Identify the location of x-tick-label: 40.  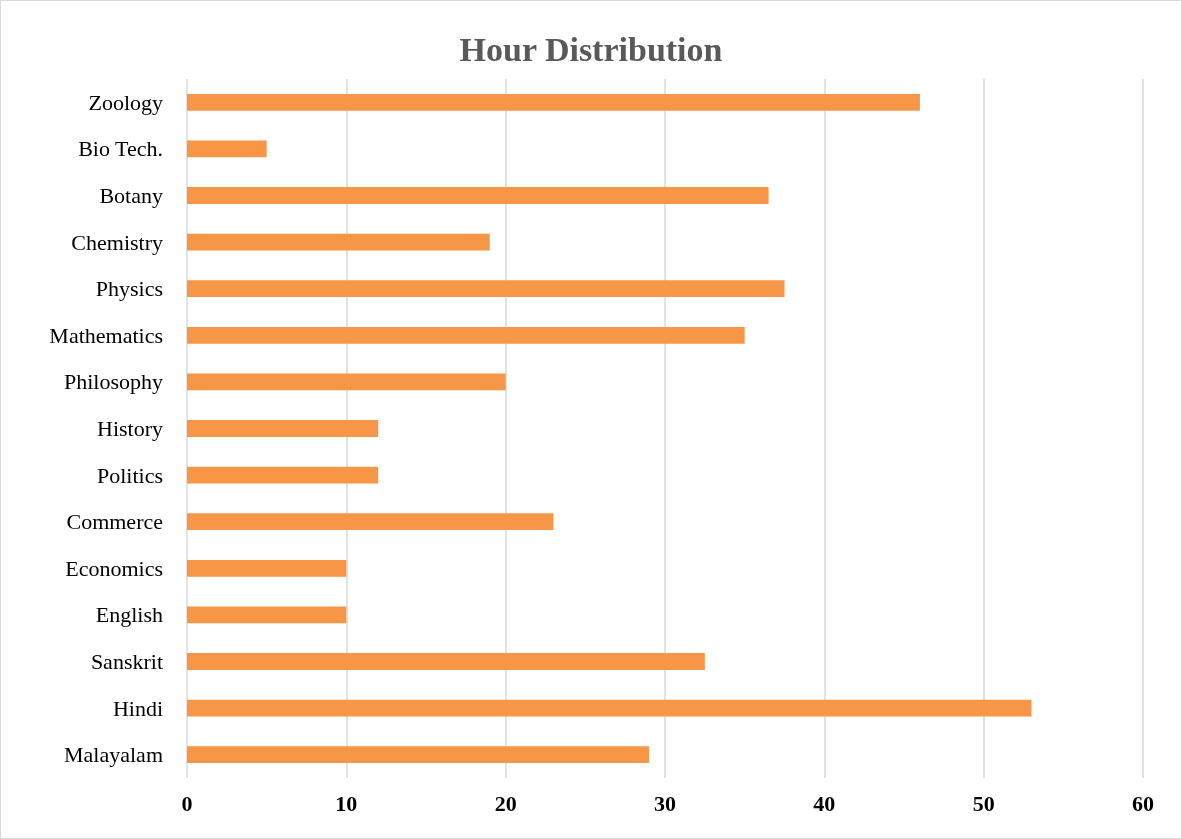
(824, 803).